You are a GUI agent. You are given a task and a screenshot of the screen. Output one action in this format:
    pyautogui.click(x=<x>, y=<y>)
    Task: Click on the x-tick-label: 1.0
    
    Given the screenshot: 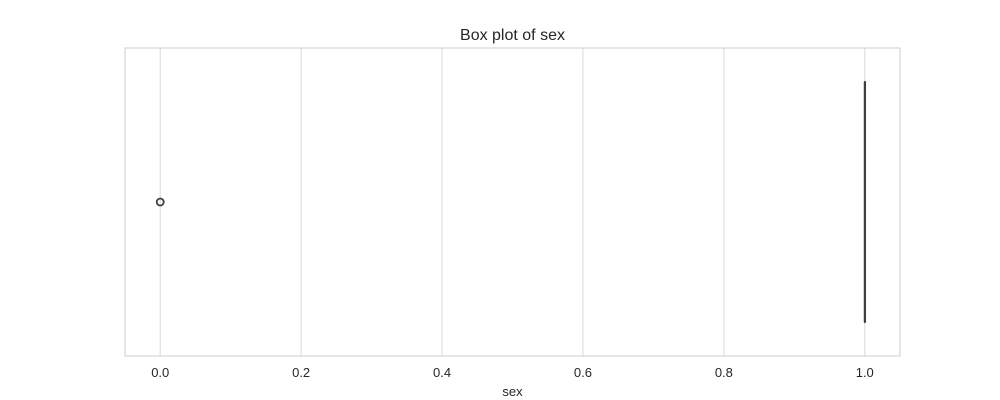 What is the action you would take?
    pyautogui.click(x=865, y=372)
    